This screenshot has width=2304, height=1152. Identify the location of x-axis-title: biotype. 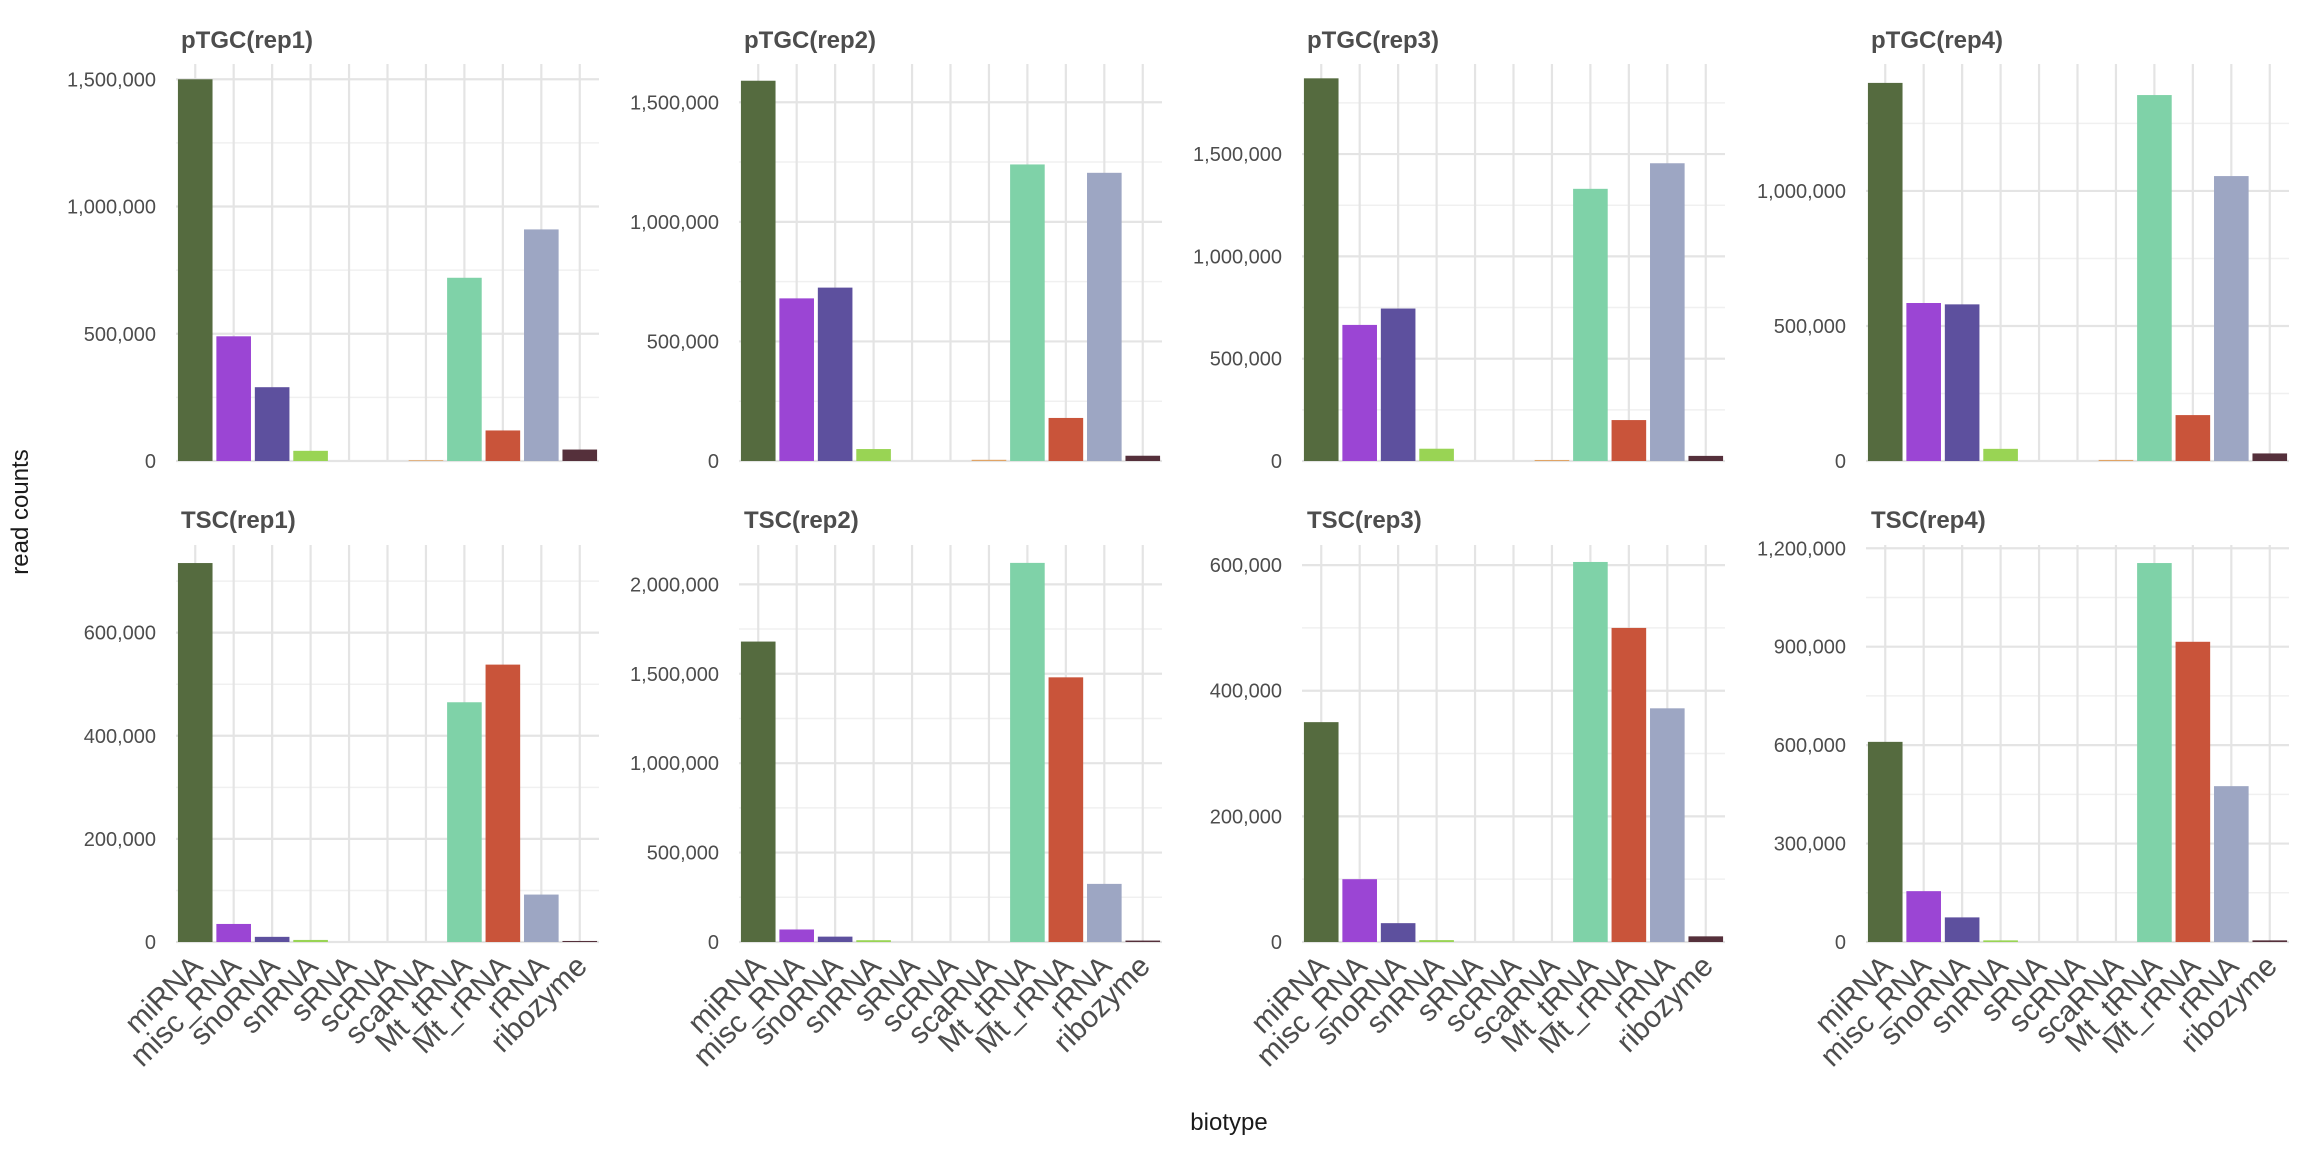
(1228, 1122).